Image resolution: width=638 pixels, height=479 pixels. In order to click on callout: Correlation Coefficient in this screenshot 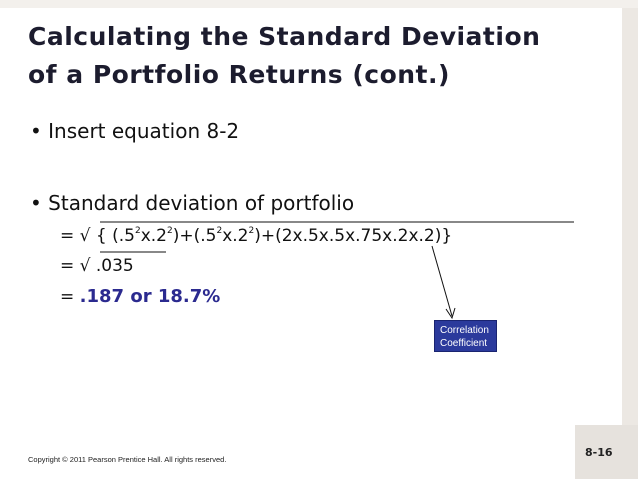, I will do `click(465, 336)`.